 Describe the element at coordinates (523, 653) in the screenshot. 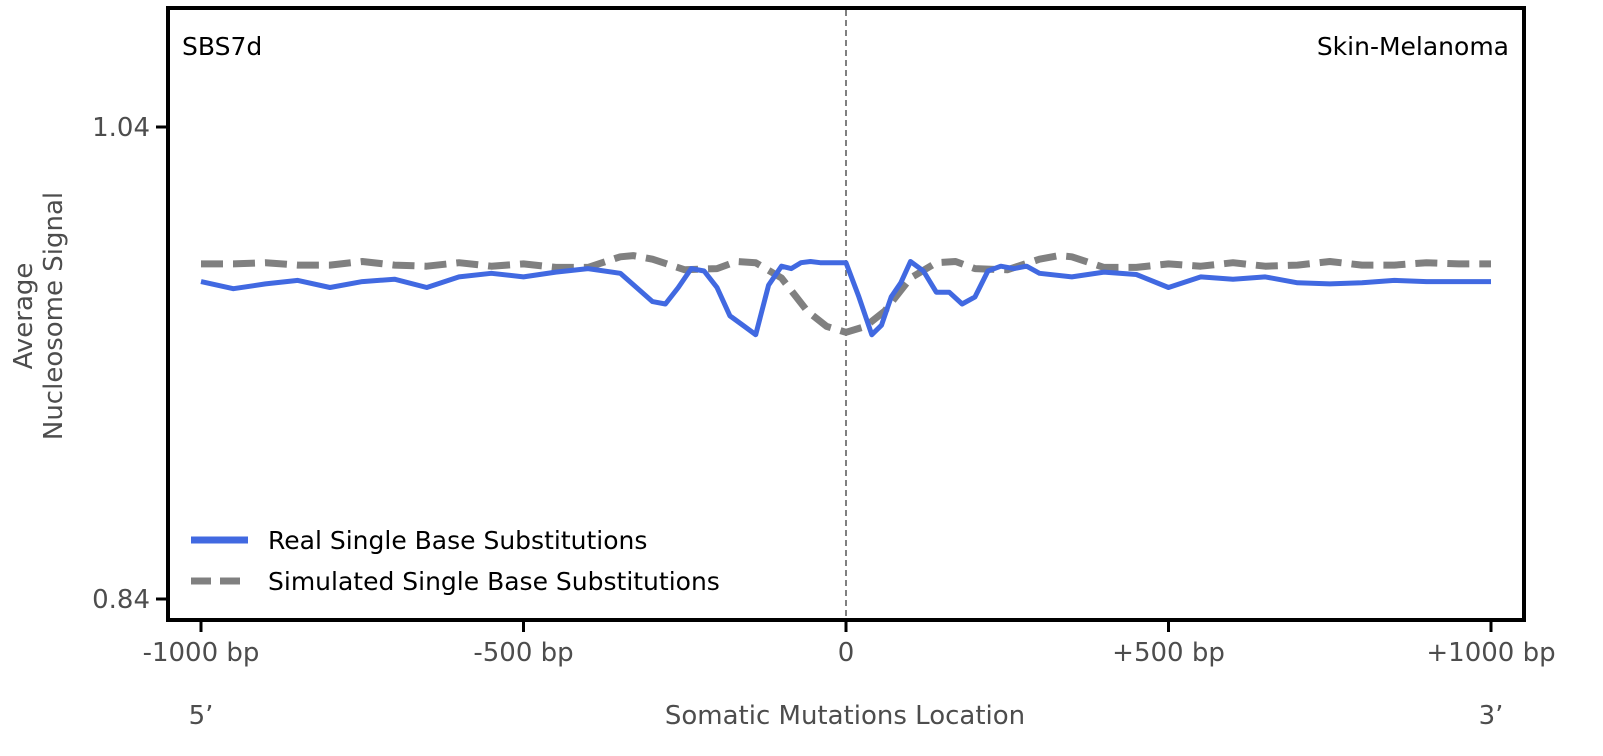

I see `x-tick-label: -500 bp` at that location.